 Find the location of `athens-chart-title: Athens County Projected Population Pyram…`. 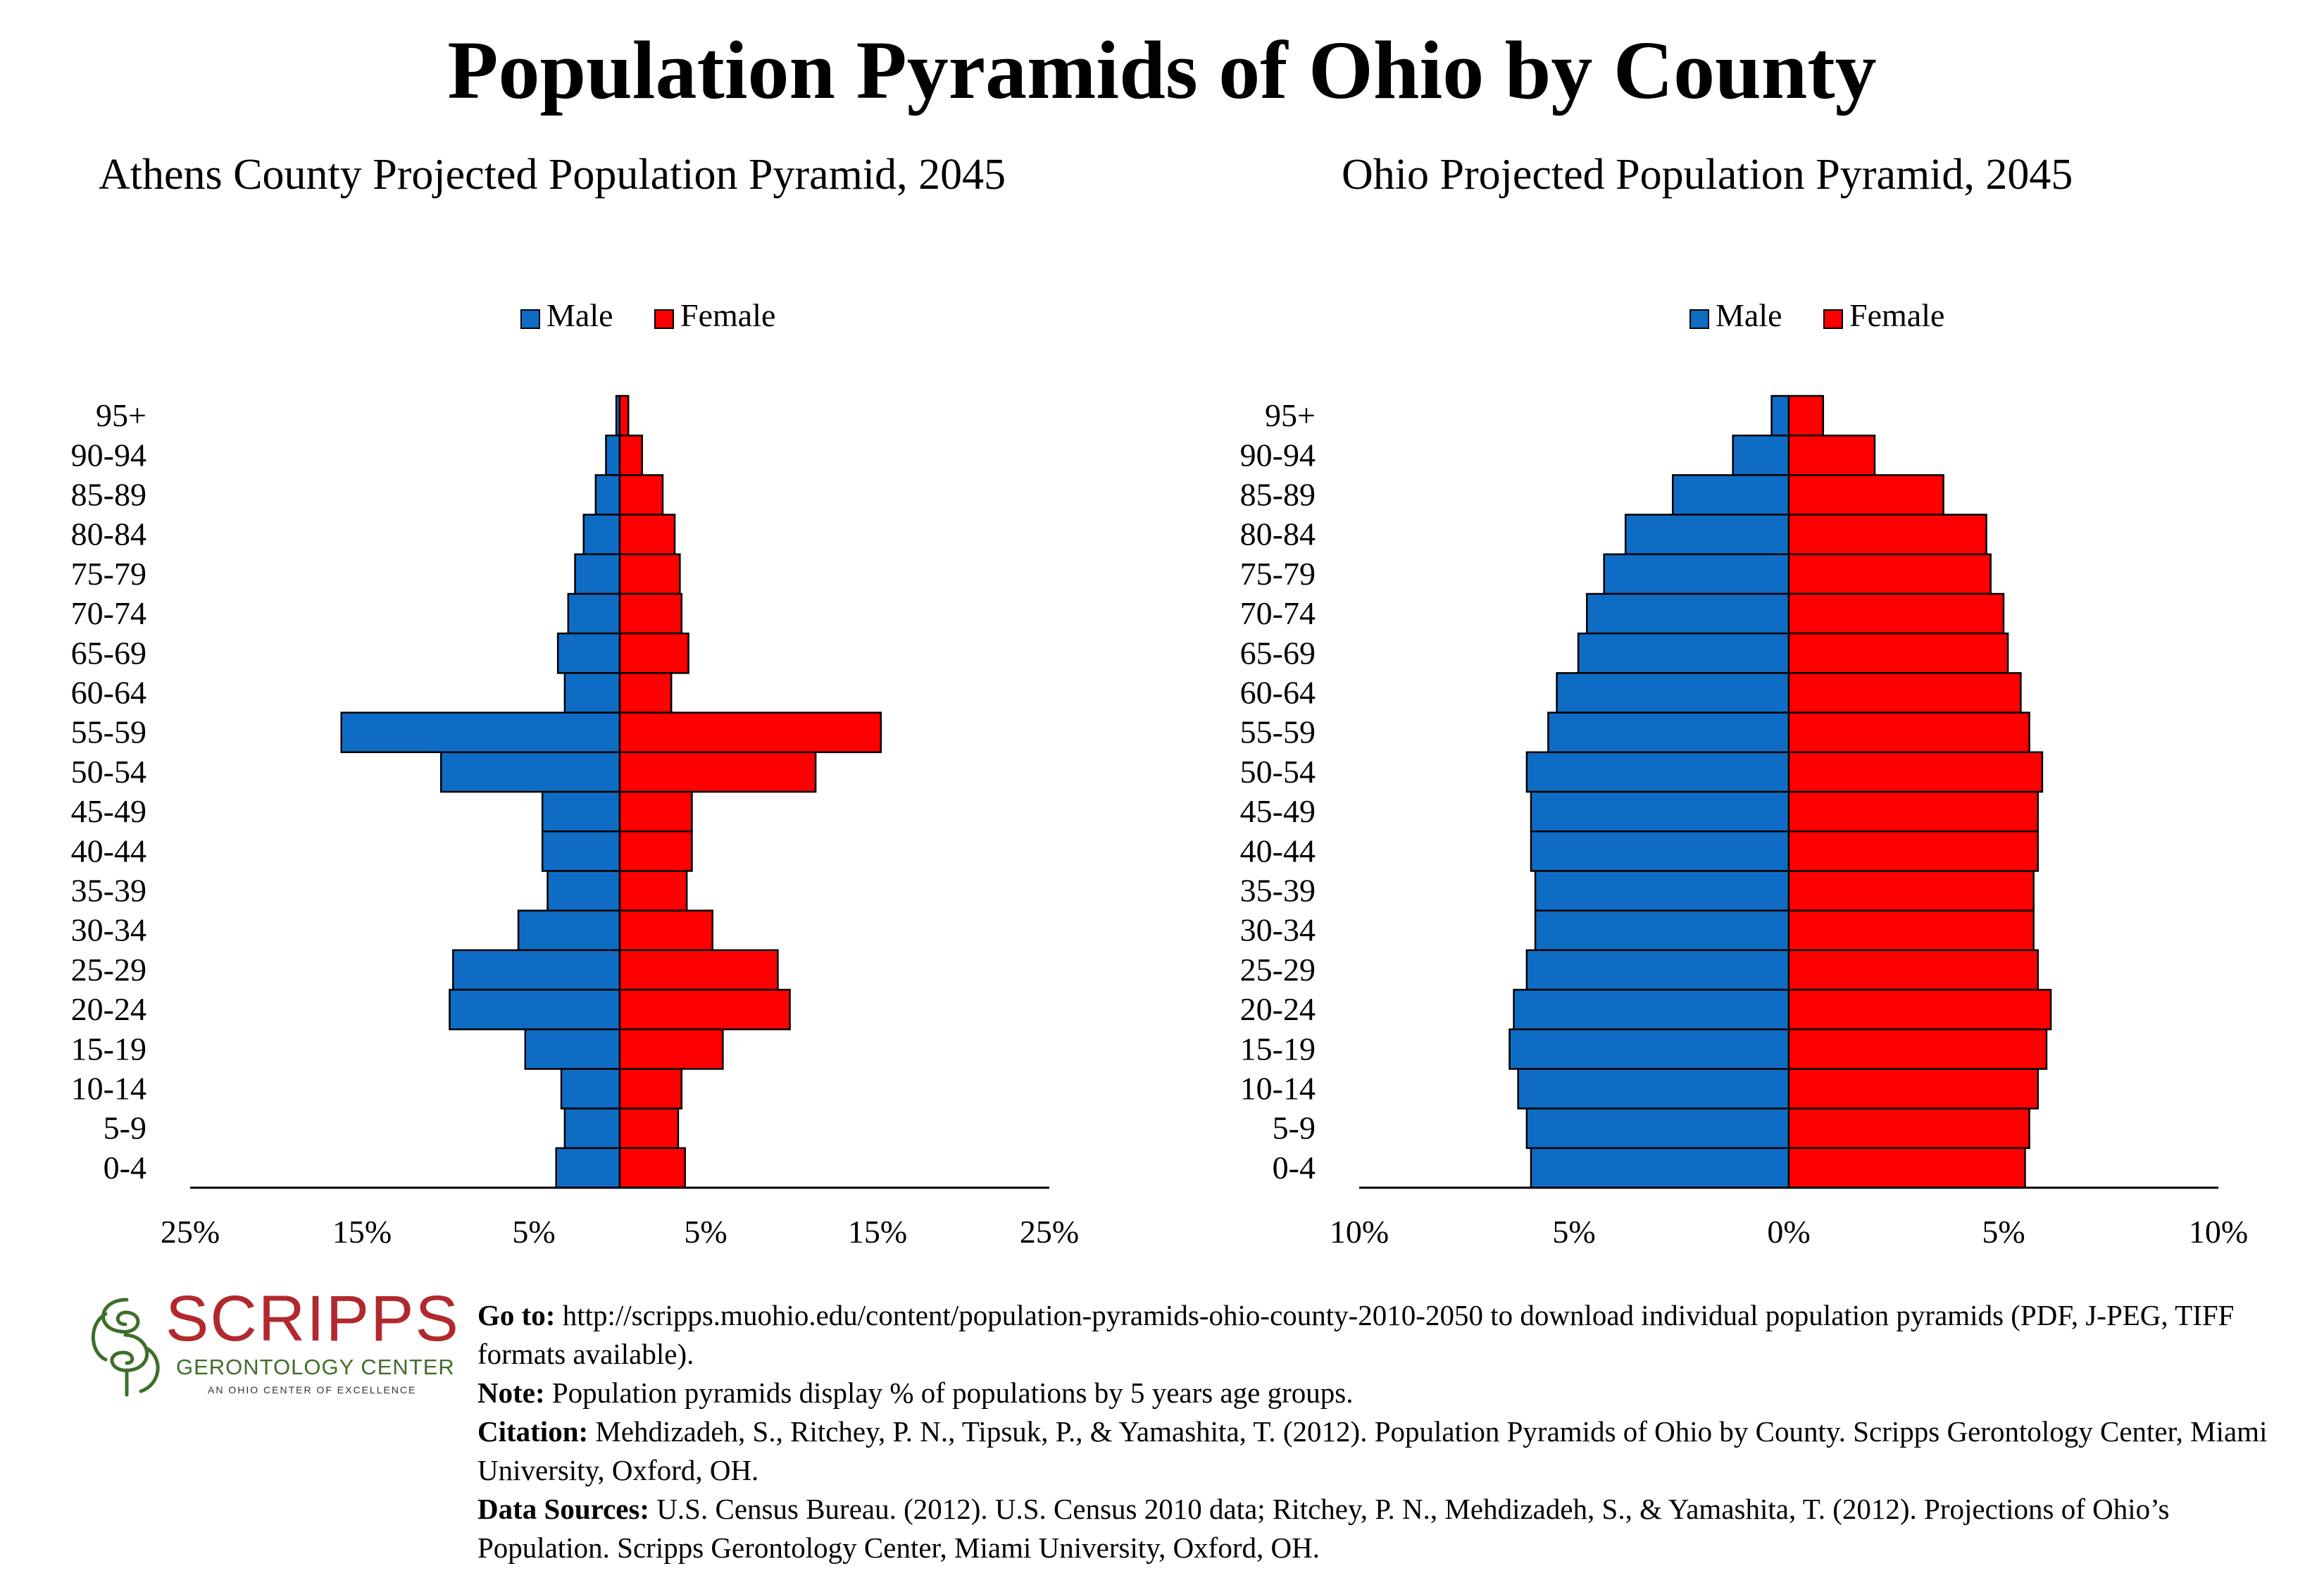

athens-chart-title: Athens County Projected Population Pyram… is located at coordinates (552, 175).